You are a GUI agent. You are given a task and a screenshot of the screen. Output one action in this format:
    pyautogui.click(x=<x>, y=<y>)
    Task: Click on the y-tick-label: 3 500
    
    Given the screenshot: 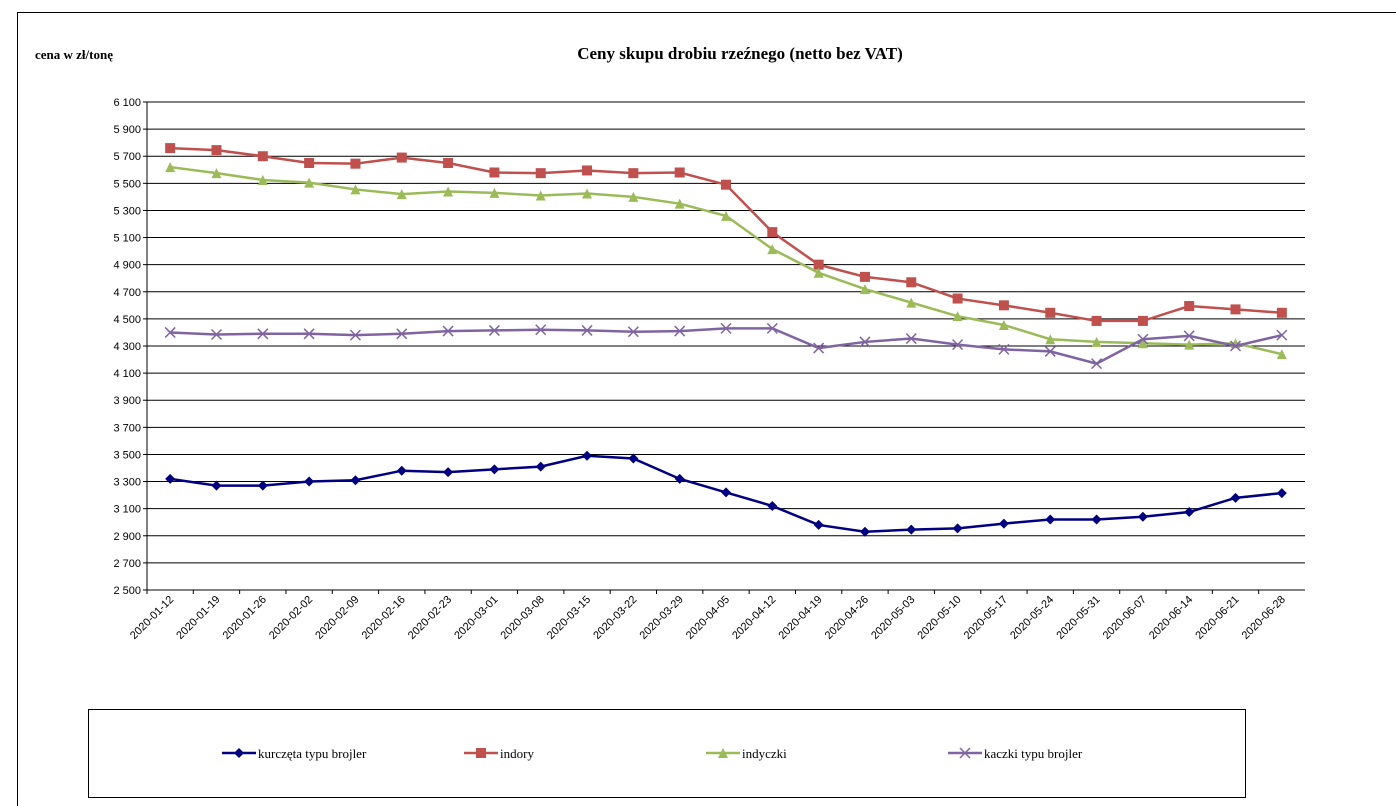 What is the action you would take?
    pyautogui.click(x=127, y=455)
    